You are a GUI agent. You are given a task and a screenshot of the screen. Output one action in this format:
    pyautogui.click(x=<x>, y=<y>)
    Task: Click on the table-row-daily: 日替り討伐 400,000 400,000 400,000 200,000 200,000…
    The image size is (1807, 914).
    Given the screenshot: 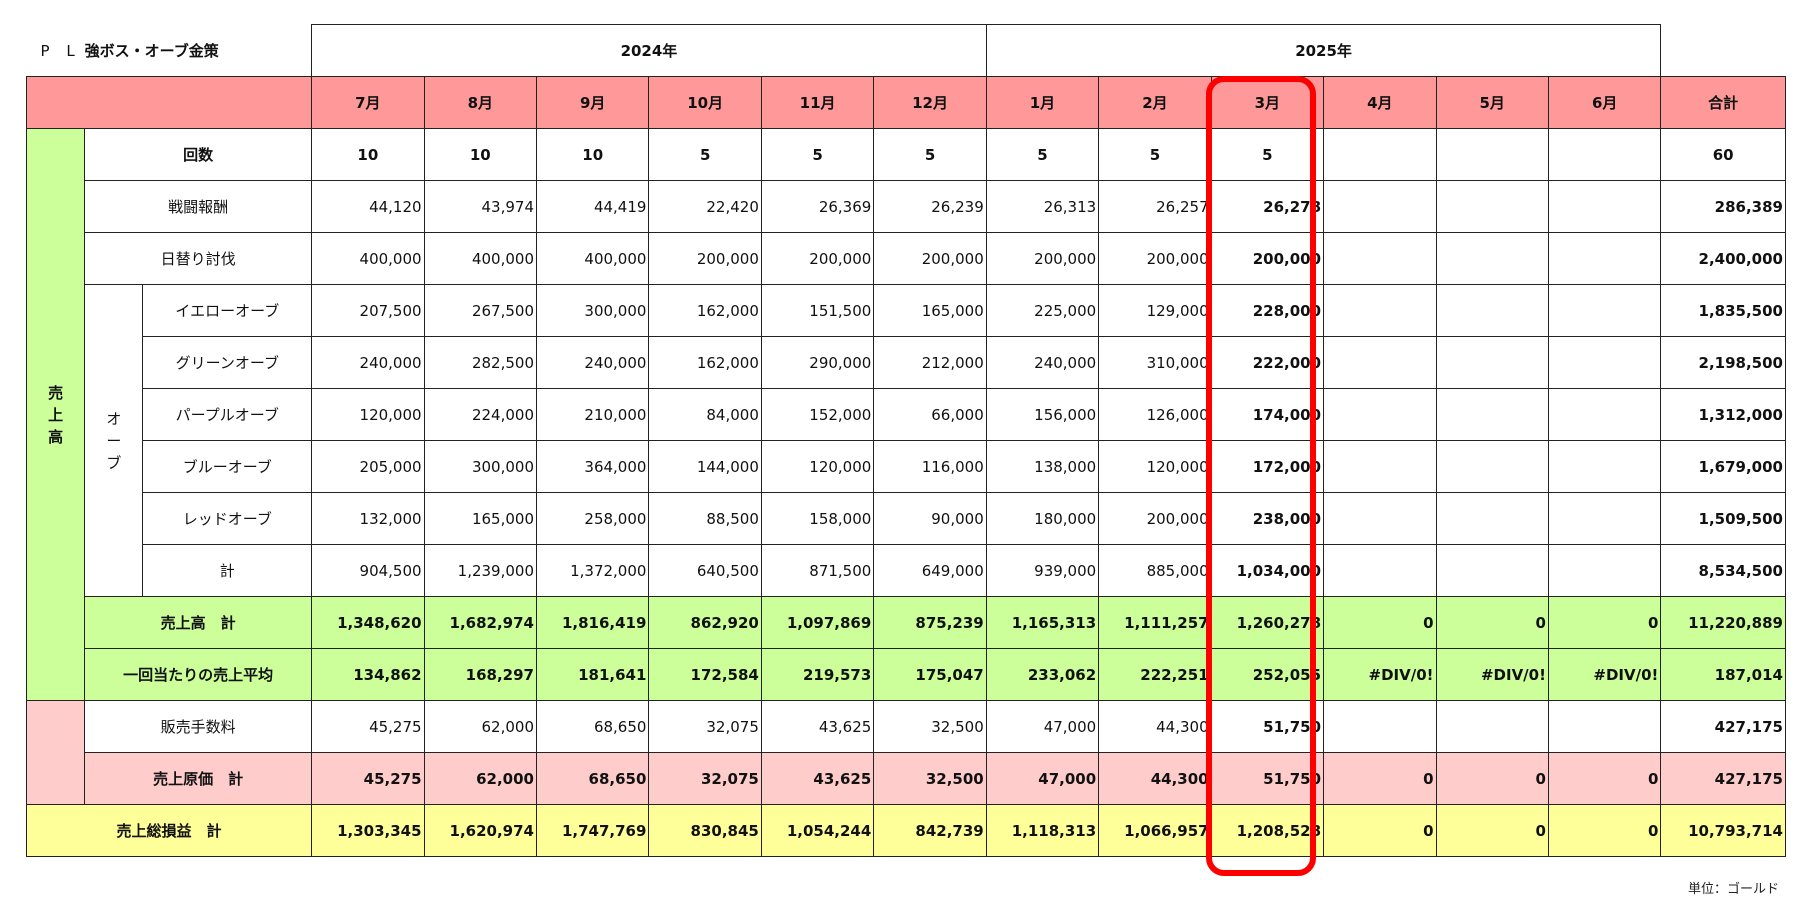 What is the action you would take?
    pyautogui.click(x=906, y=258)
    